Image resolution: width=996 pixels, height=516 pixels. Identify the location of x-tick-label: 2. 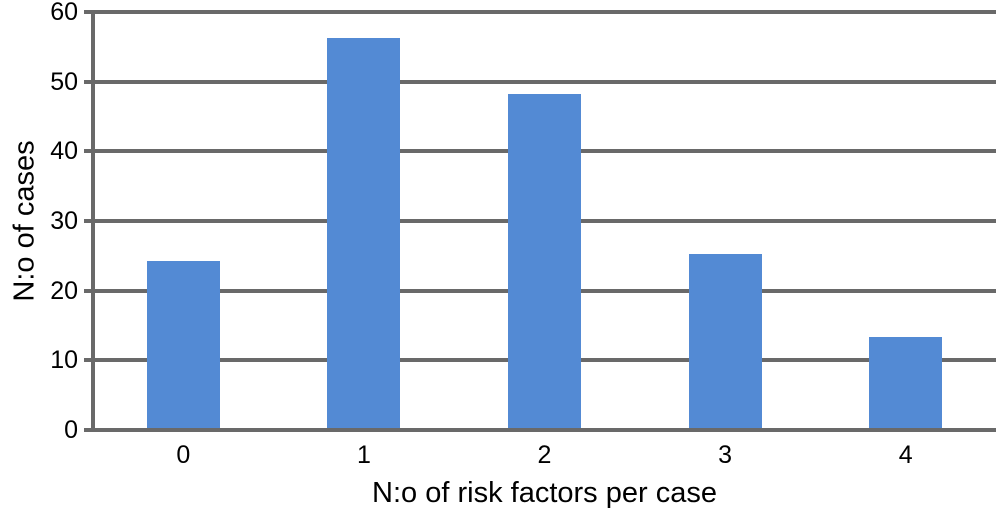
(544, 455).